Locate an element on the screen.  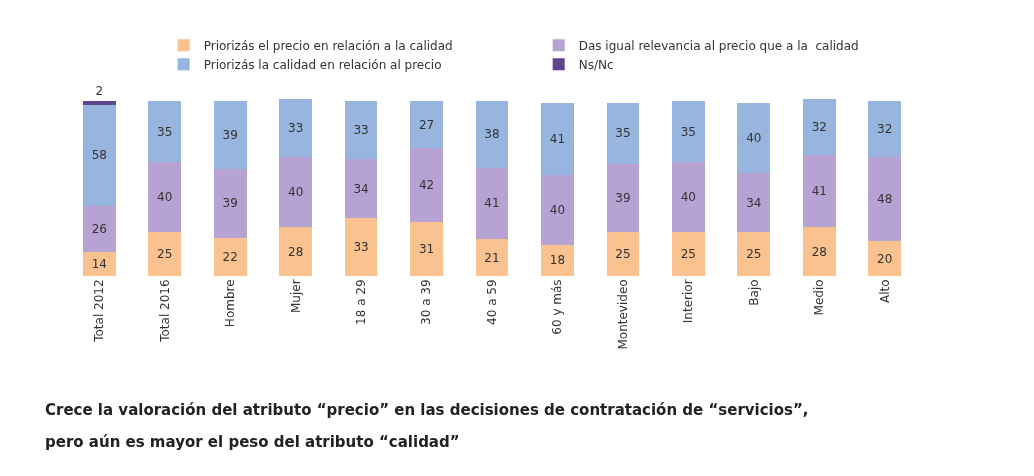
x-tick-label: Alto is located at coordinates (884, 291).